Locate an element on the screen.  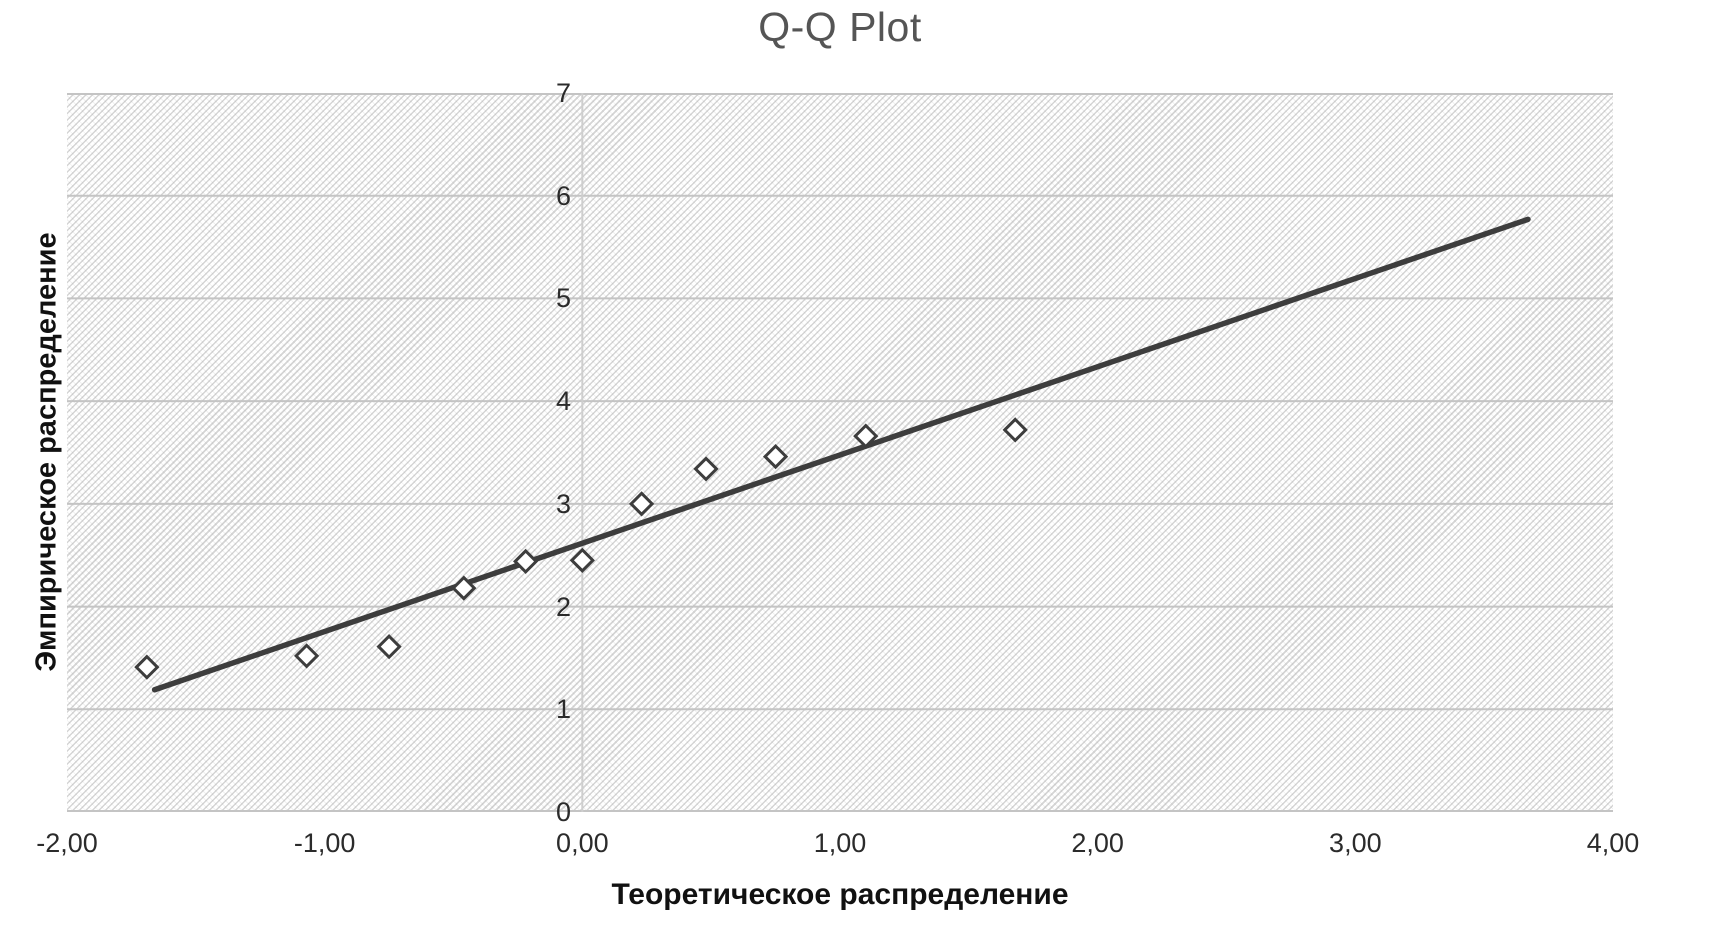
y-tick-label: 2 is located at coordinates (563, 606).